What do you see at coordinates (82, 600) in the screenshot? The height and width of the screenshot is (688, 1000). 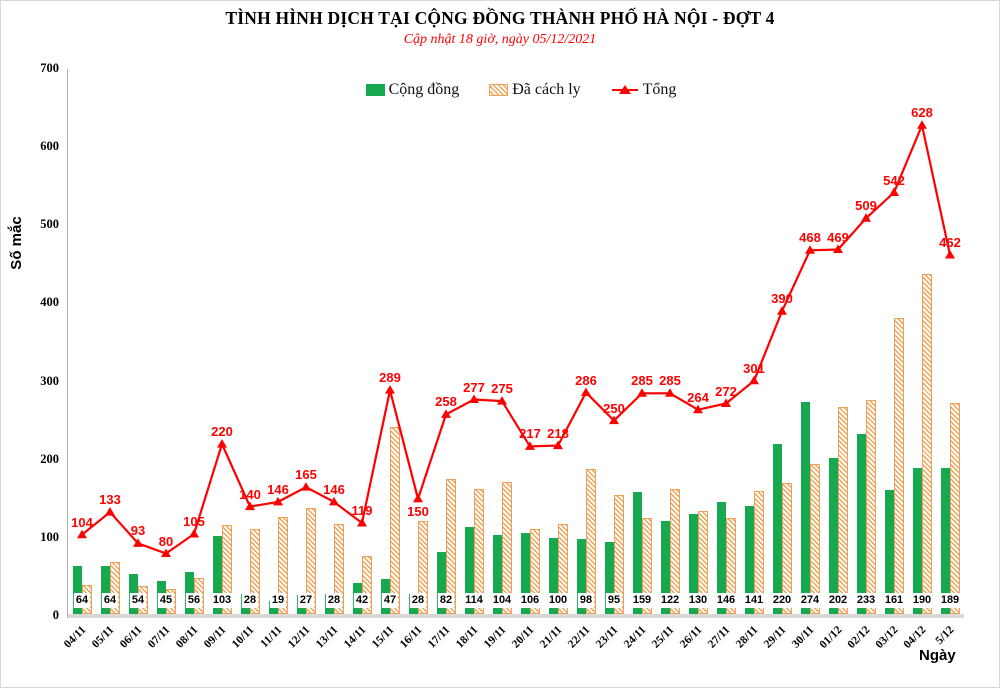 I see `bar-value-label: 64` at bounding box center [82, 600].